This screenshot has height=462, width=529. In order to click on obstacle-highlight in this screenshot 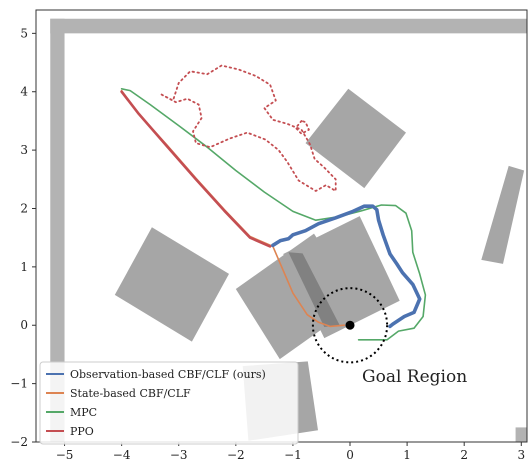, I will do `click(314, 289)`.